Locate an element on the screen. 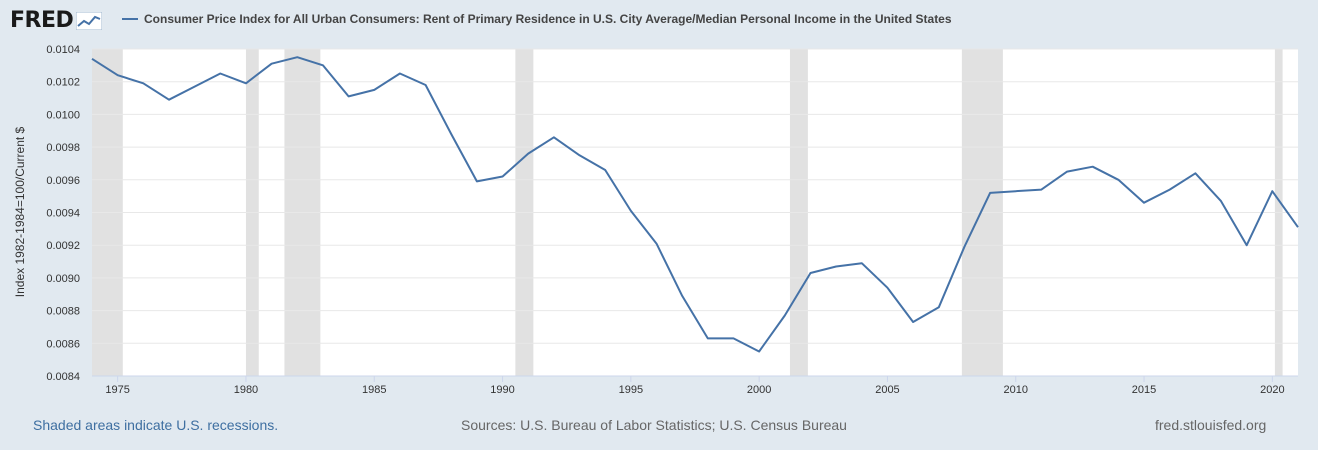  x-tick-label: 1975 is located at coordinates (117, 390).